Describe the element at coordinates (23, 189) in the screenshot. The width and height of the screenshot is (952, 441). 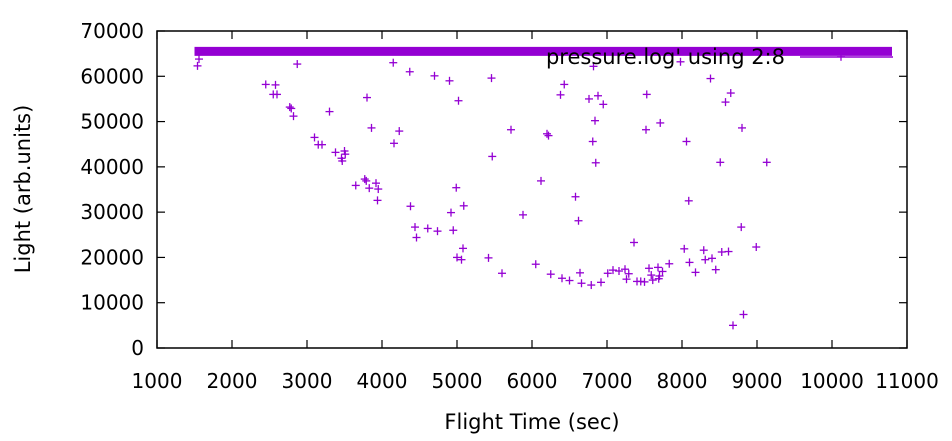
I see `y-axis-label: Light (arb.units)` at that location.